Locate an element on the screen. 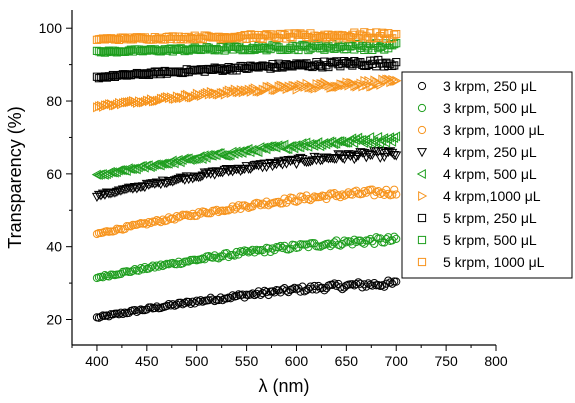 The height and width of the screenshot is (403, 575). x-tick-label: 600 is located at coordinates (297, 361).